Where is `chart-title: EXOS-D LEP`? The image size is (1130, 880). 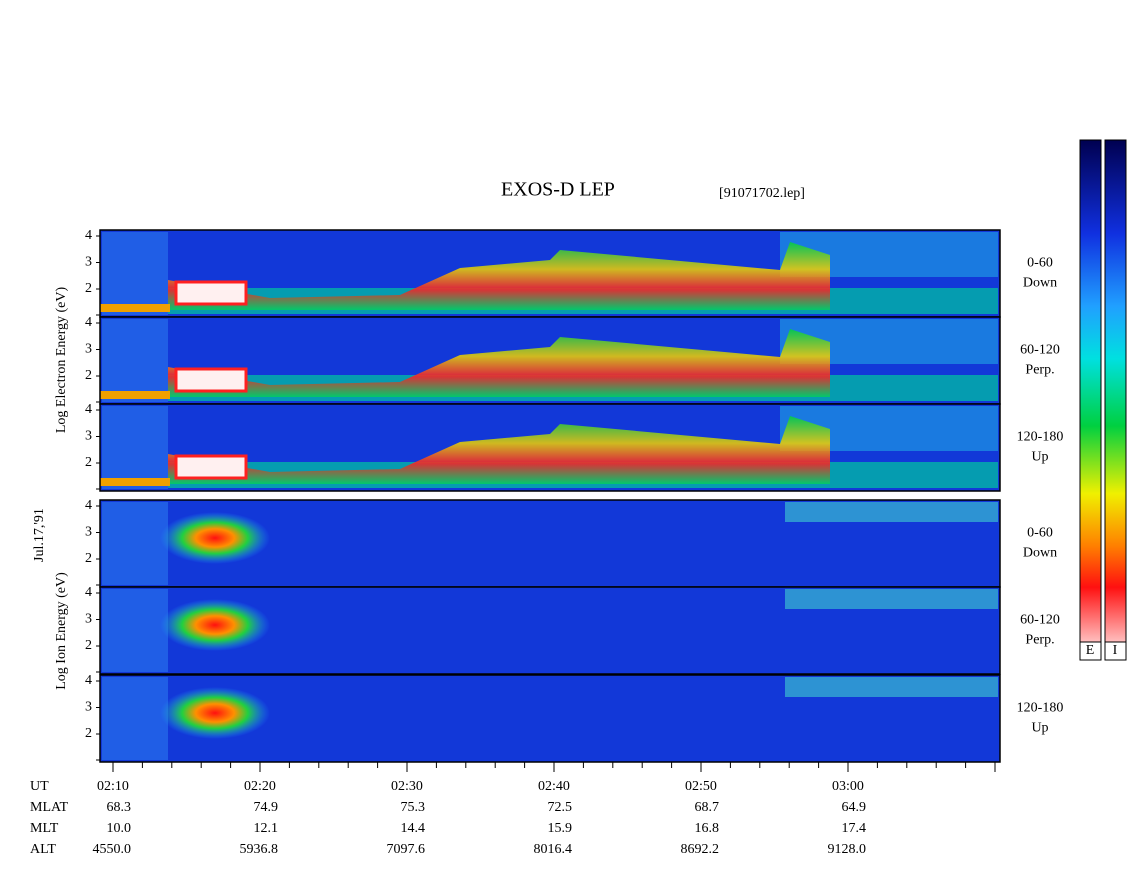 chart-title: EXOS-D LEP is located at coordinates (558, 190).